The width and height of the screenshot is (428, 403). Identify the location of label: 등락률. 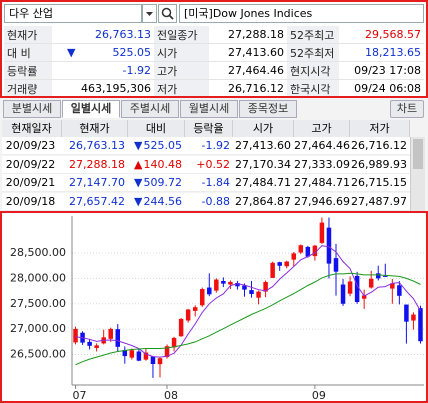
(28, 70).